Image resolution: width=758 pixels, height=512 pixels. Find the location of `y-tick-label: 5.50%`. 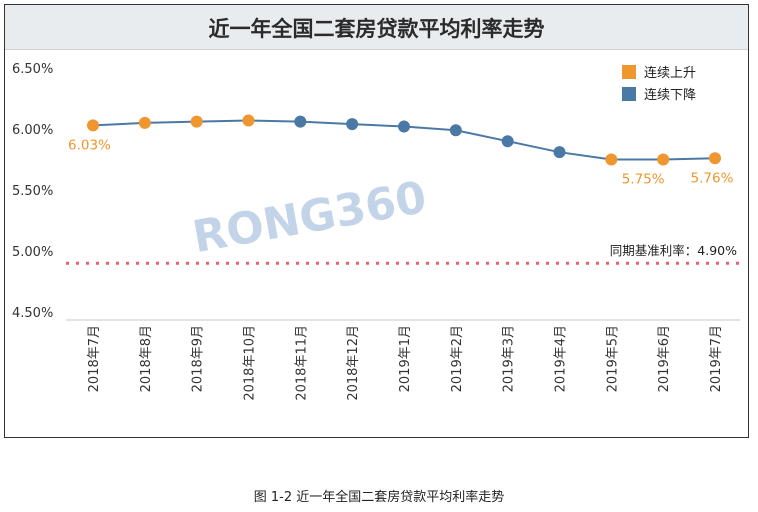

y-tick-label: 5.50% is located at coordinates (32, 191).